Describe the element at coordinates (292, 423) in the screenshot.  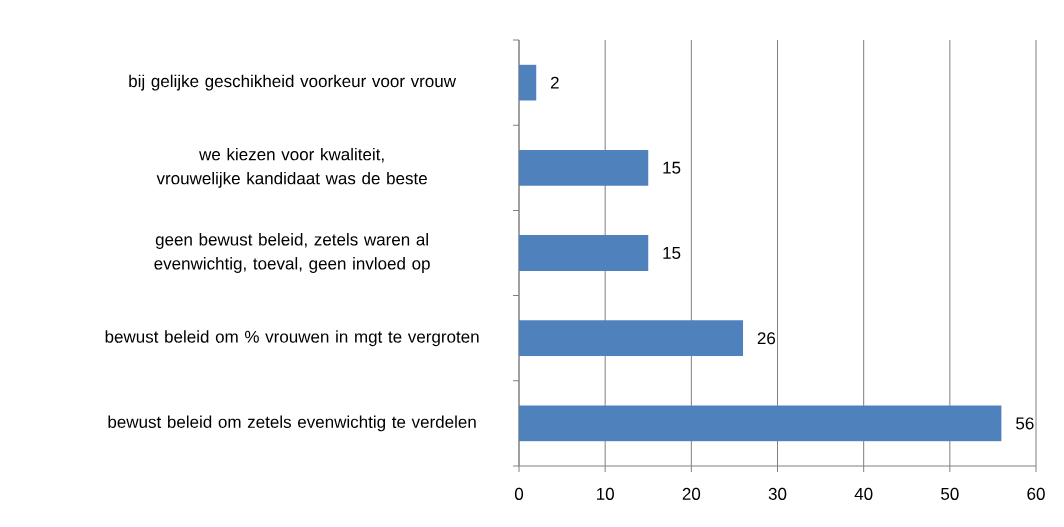
I see `y-tick-label: bewust beleid om zetels evenwichtig te verdelen` at that location.